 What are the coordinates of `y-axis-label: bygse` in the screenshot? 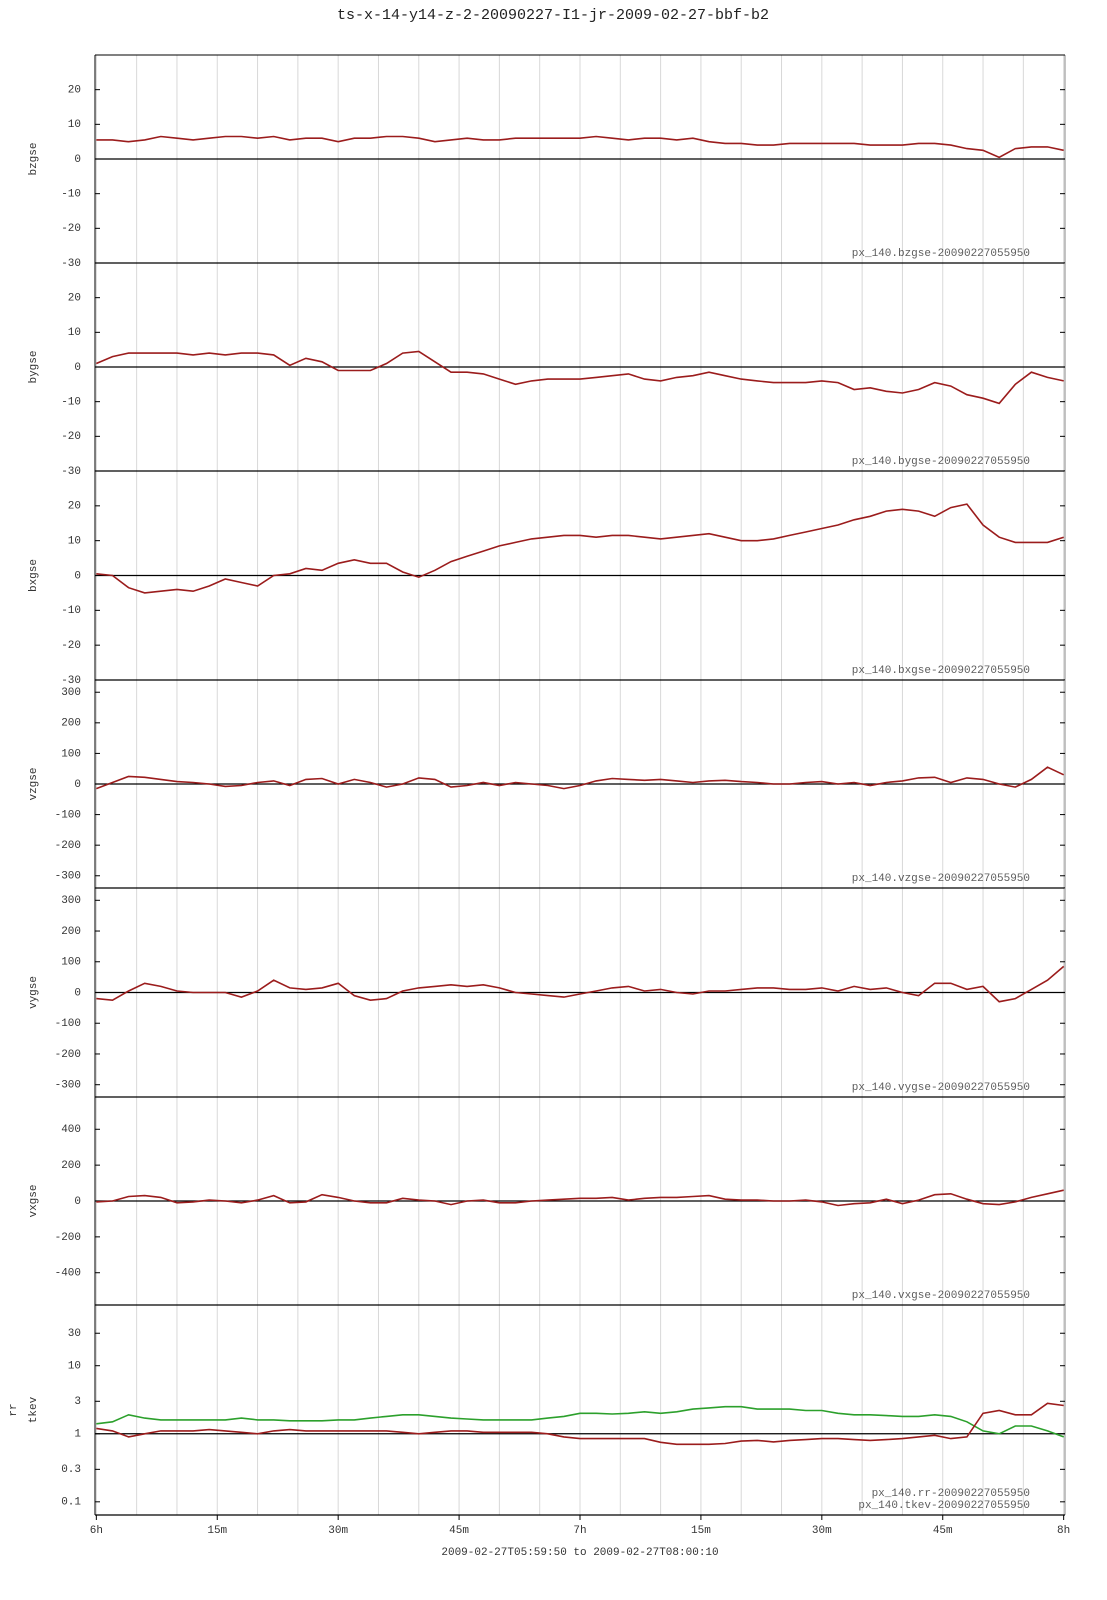 It's located at (34, 366).